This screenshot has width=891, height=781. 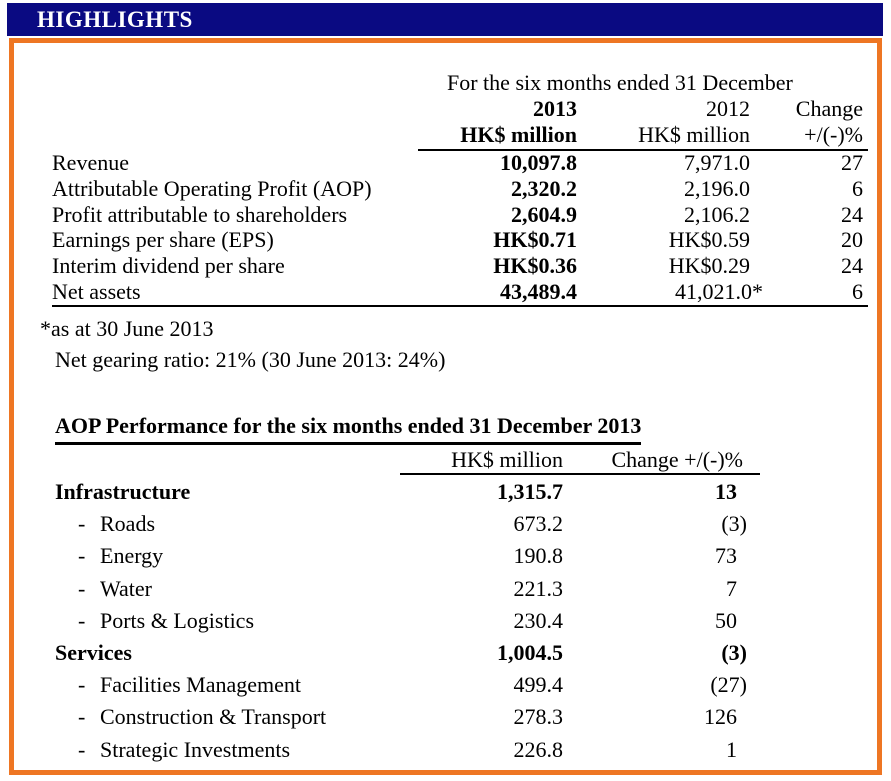 I want to click on cell-change: 27, so click(x=852, y=162).